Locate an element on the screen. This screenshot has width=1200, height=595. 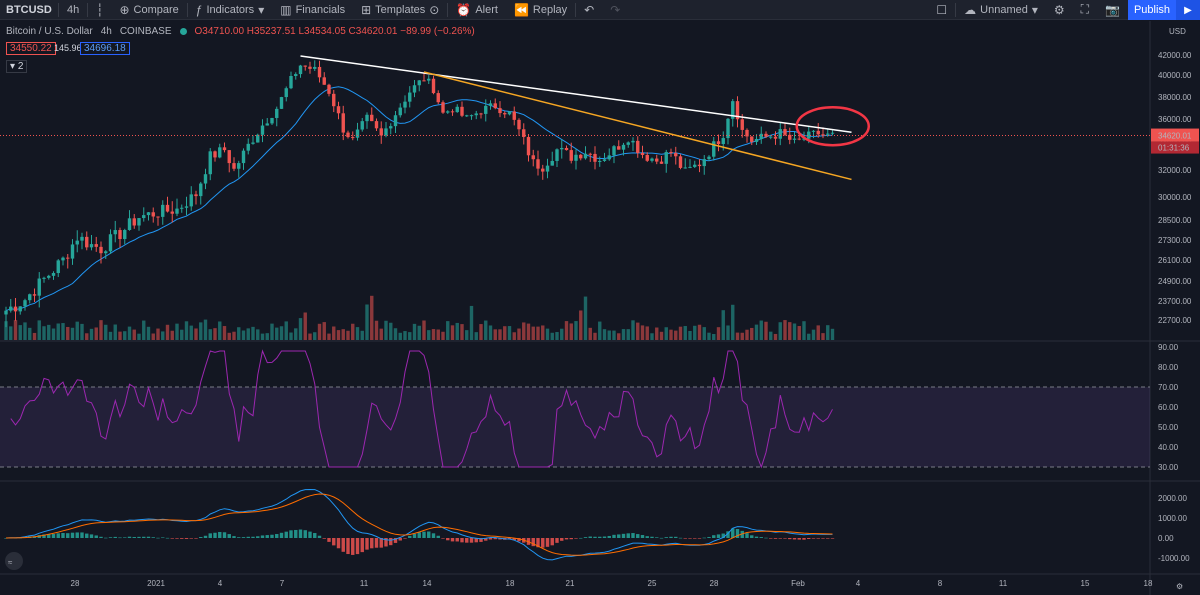
support-trendline is located at coordinates (637, 126).